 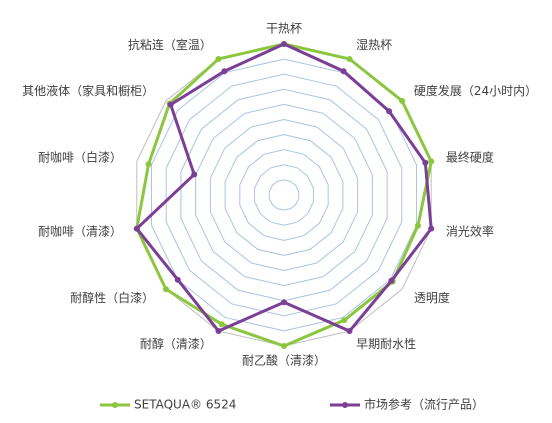 I want to click on legend-label: 市场参考（流行产品）, so click(x=424, y=404).